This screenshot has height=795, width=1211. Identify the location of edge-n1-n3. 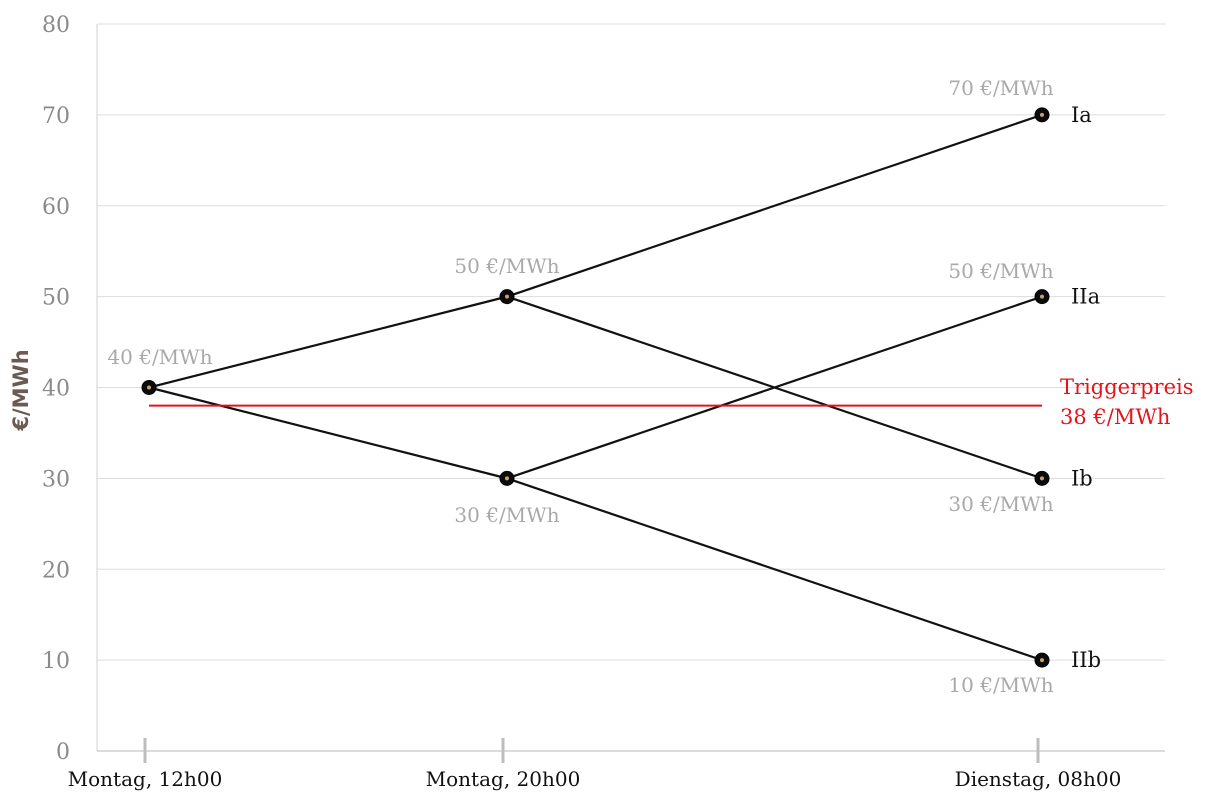
(774, 205).